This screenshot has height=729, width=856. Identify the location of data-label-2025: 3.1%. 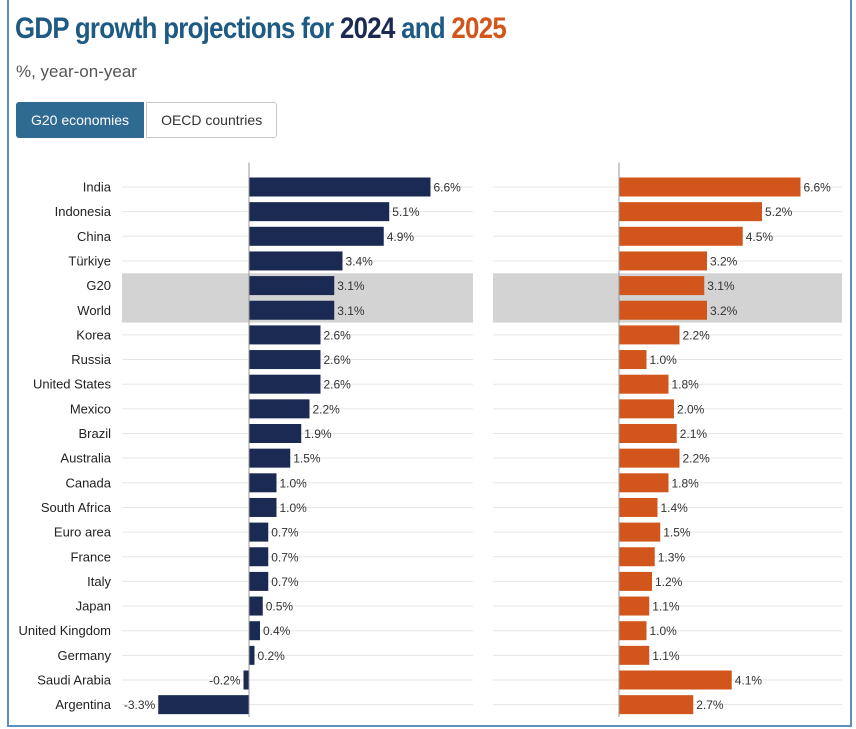
(721, 286).